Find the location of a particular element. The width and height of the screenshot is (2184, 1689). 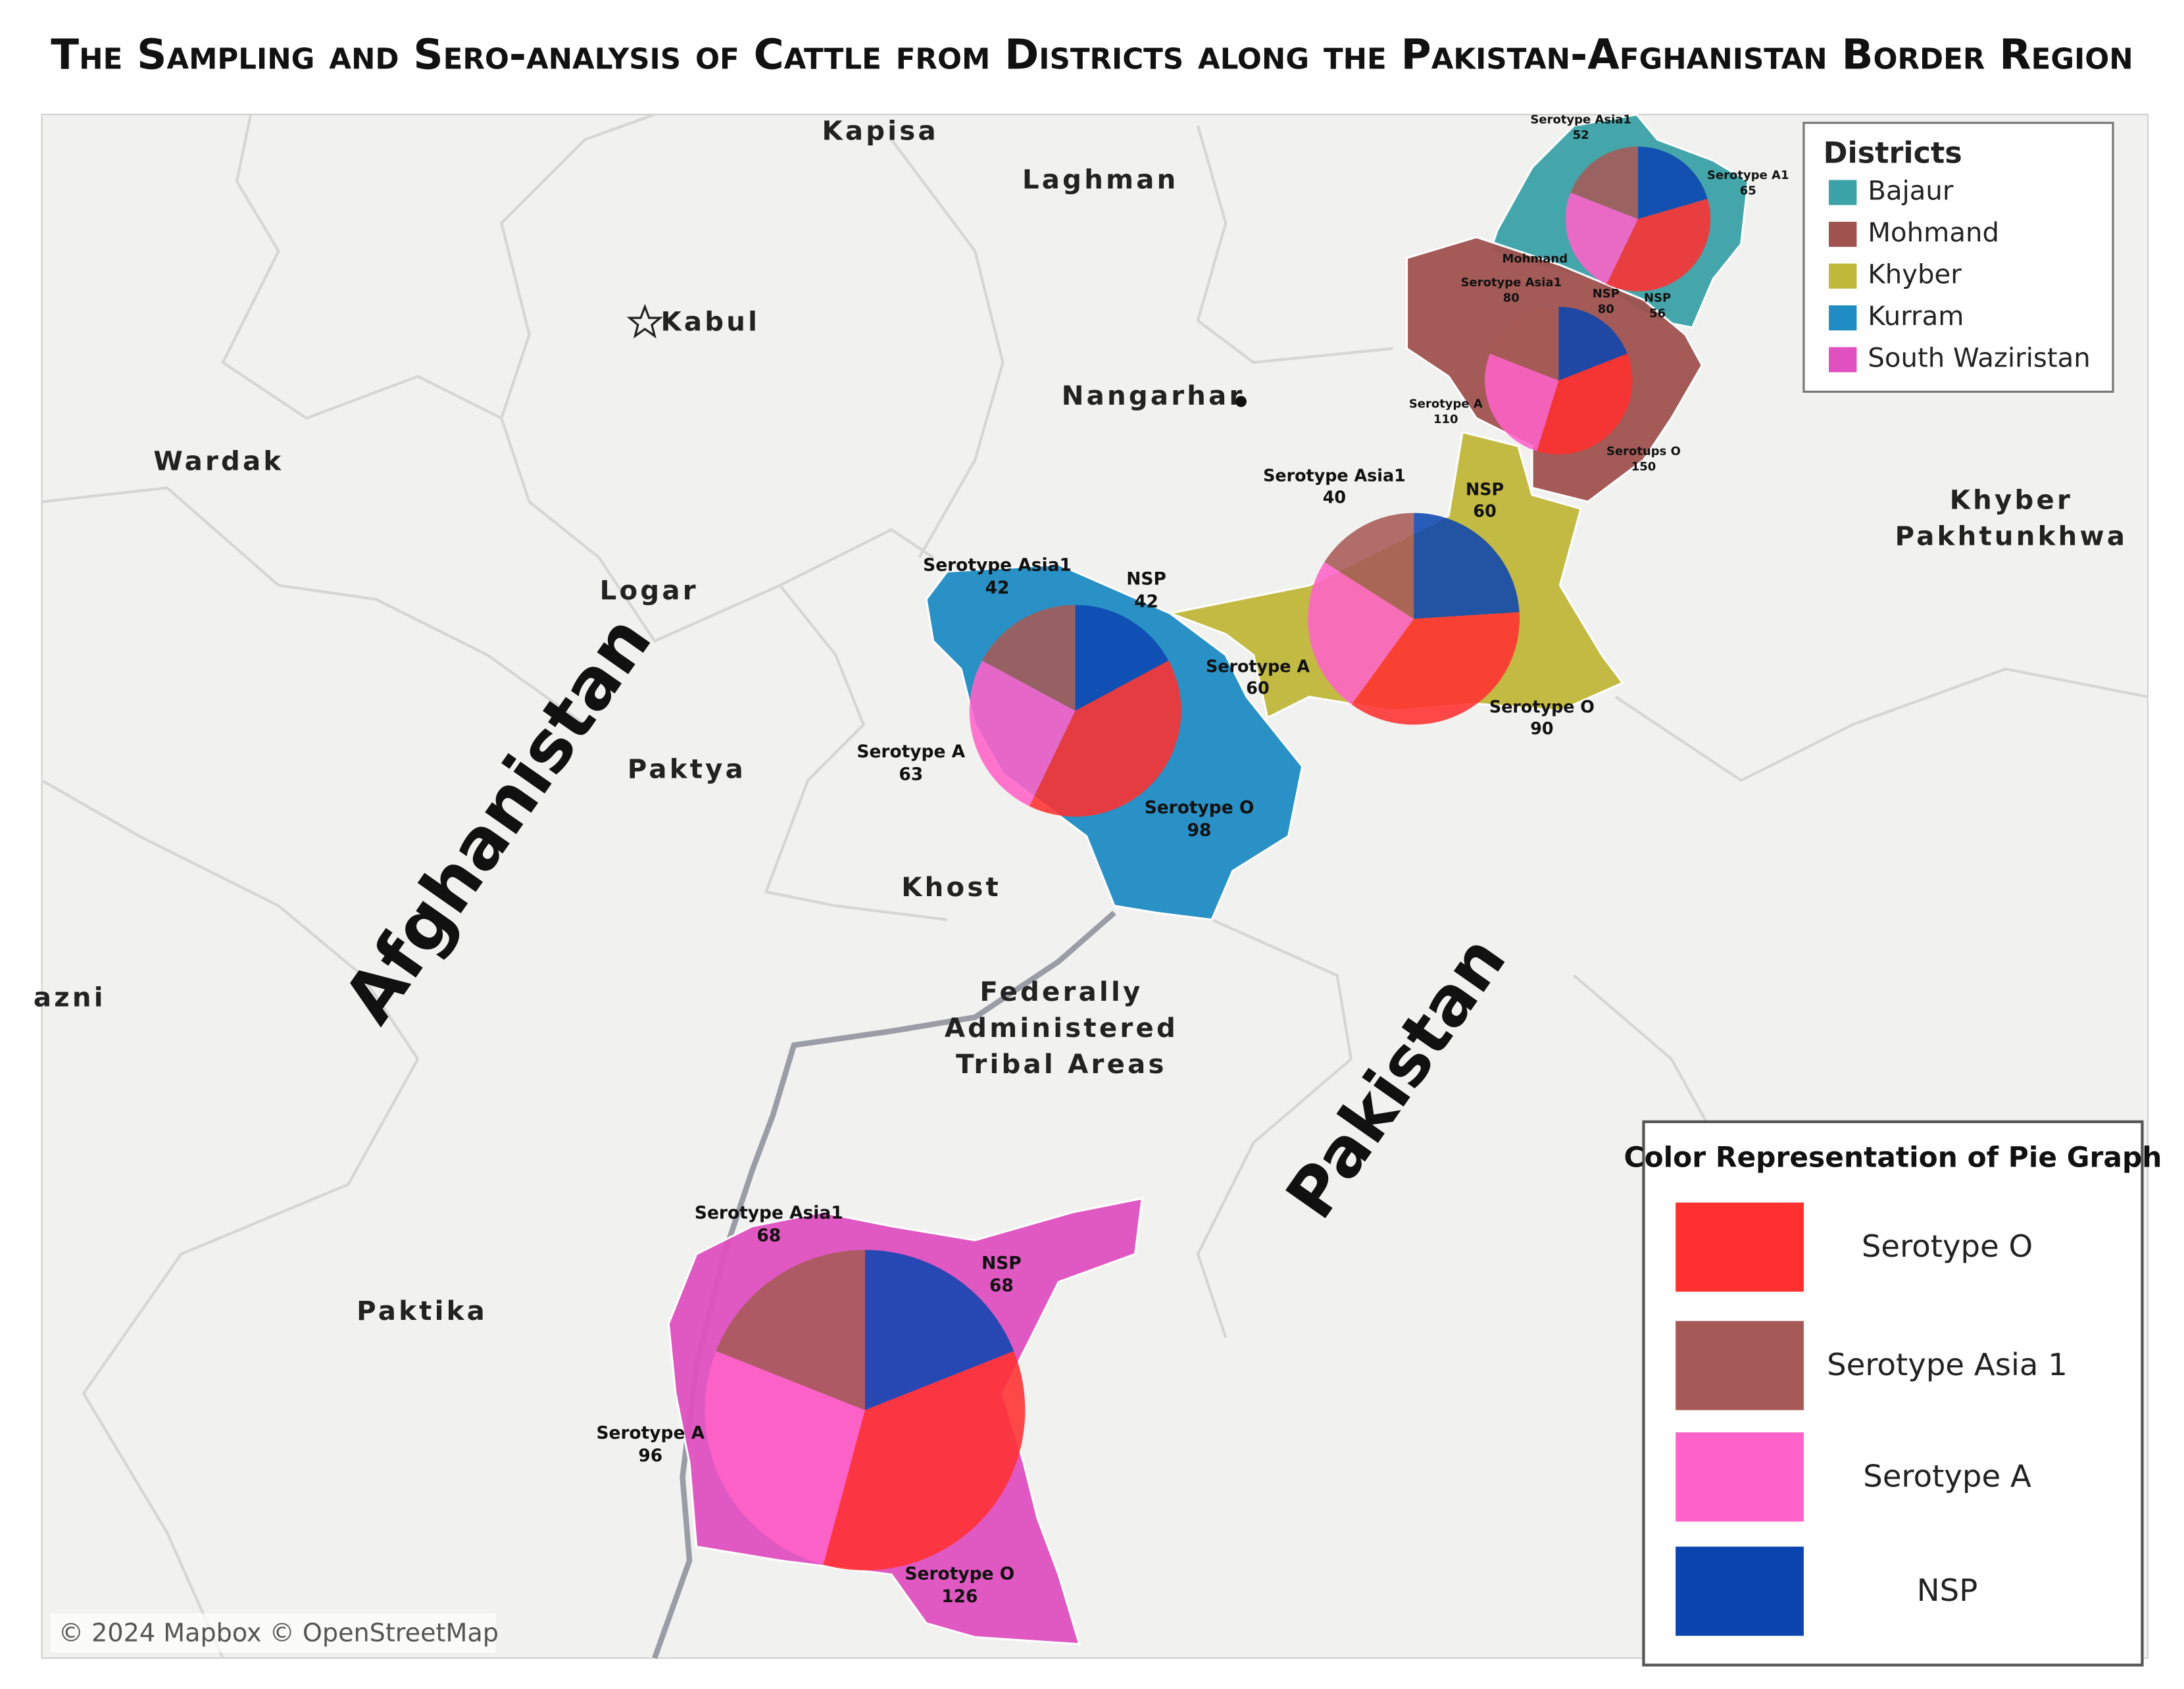

place-label: Kabul is located at coordinates (710, 322).